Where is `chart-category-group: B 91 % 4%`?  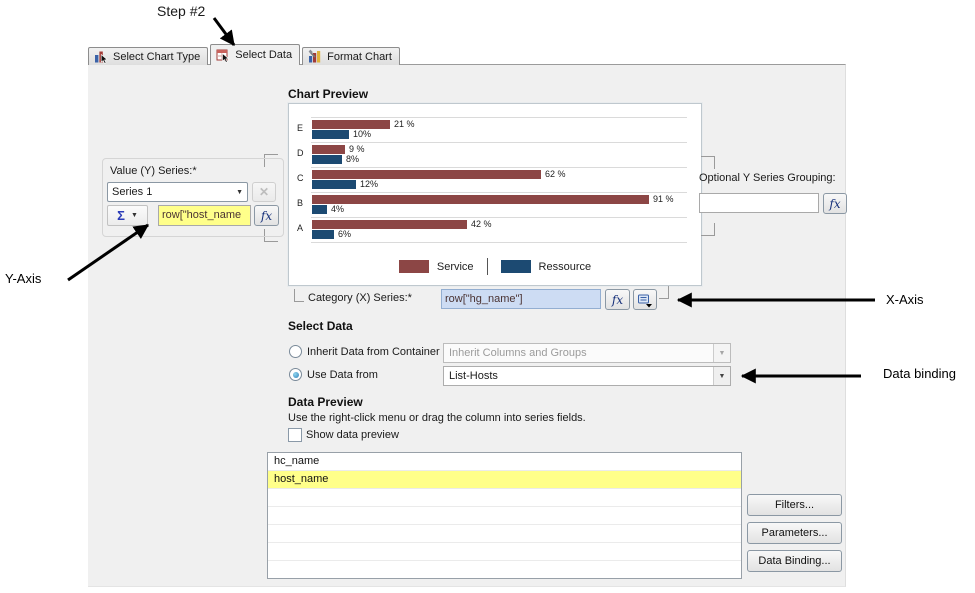
chart-category-group: B 91 % 4% is located at coordinates (492, 204).